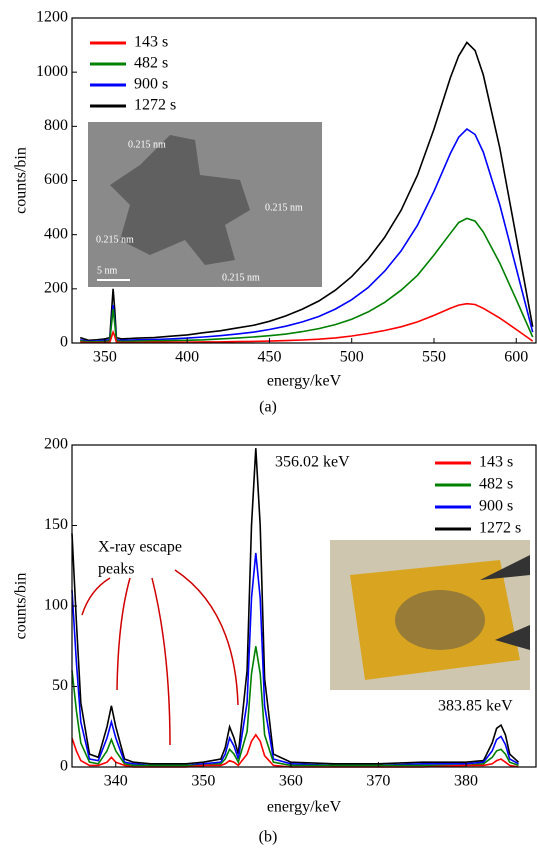 This screenshot has height=853, width=537. What do you see at coordinates (268, 407) in the screenshot?
I see `caption: (a)` at bounding box center [268, 407].